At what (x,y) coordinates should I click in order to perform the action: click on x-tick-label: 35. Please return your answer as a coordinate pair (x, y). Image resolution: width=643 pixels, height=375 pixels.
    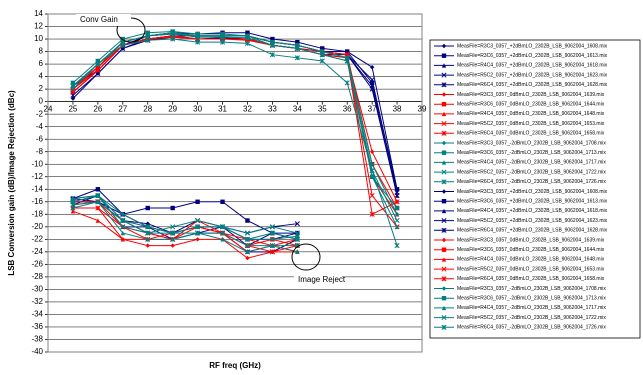
    Looking at the image, I should click on (322, 109).